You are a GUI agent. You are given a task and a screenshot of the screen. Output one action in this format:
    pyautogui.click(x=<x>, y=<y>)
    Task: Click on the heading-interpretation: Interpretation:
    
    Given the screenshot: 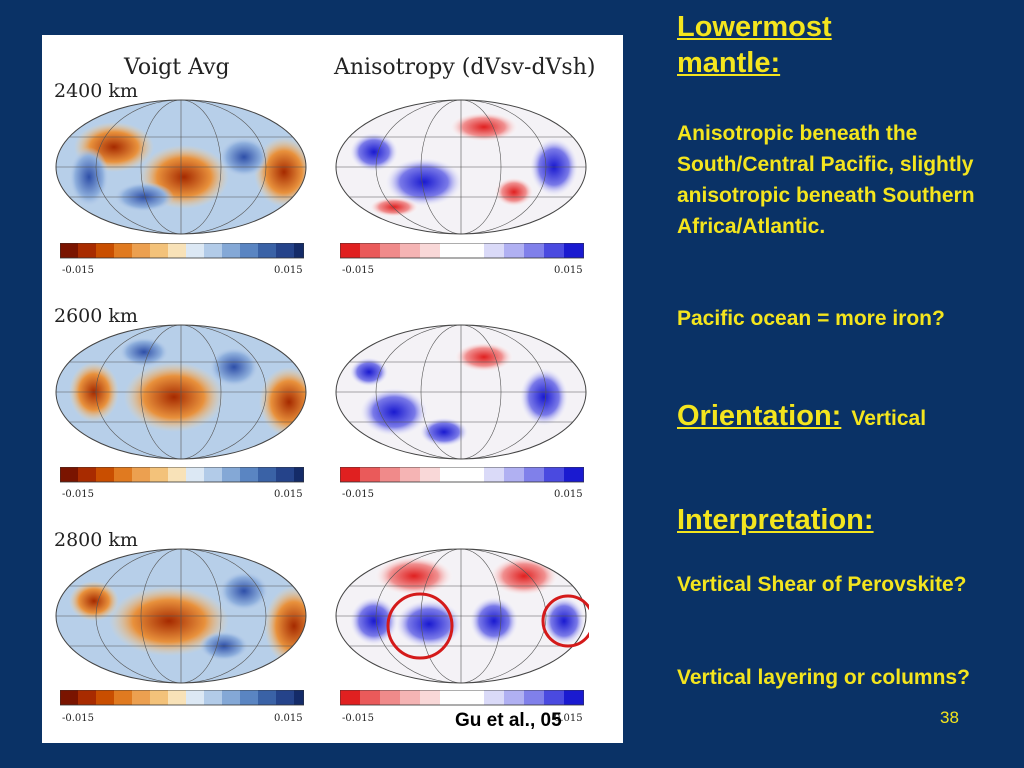 What is the action you would take?
    pyautogui.click(x=775, y=520)
    